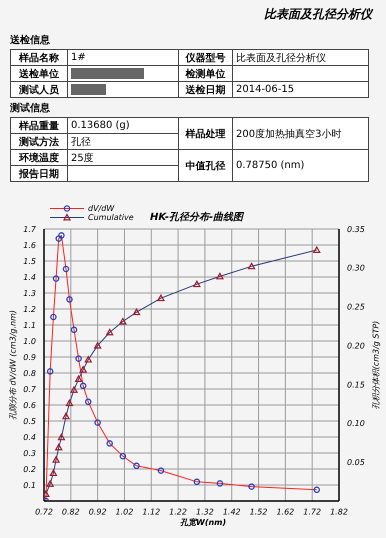 Image resolution: width=386 pixels, height=538 pixels. What do you see at coordinates (259, 512) in the screenshot?
I see `x-tick-label: 1.52` at bounding box center [259, 512].